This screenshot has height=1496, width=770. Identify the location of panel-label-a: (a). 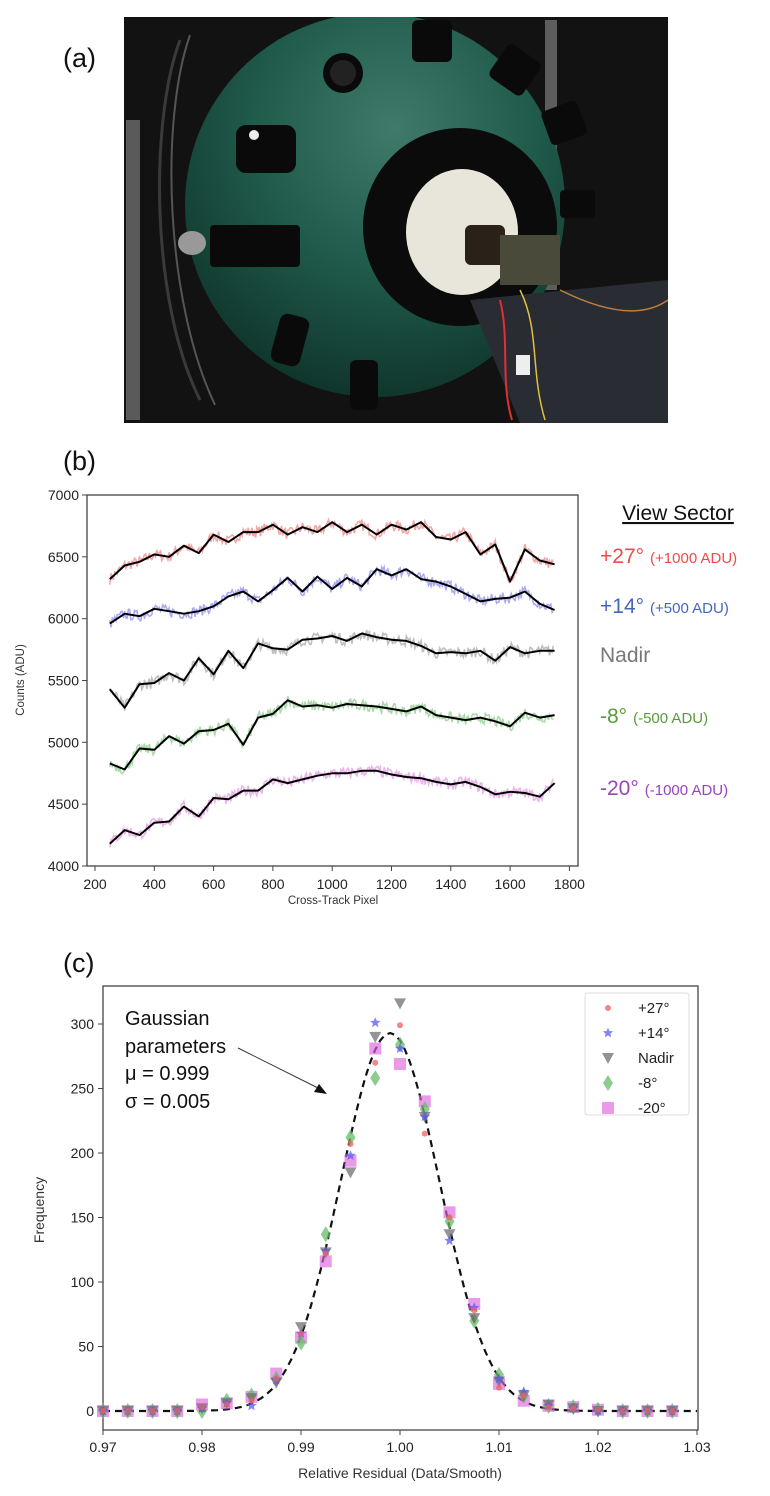
(79, 58).